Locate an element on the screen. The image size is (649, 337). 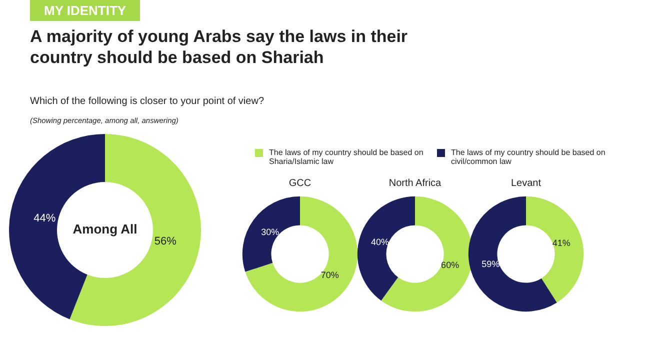
text: A majority of young Arabs say the laws in their country should be based on Shariah is located at coordinates (219, 47).